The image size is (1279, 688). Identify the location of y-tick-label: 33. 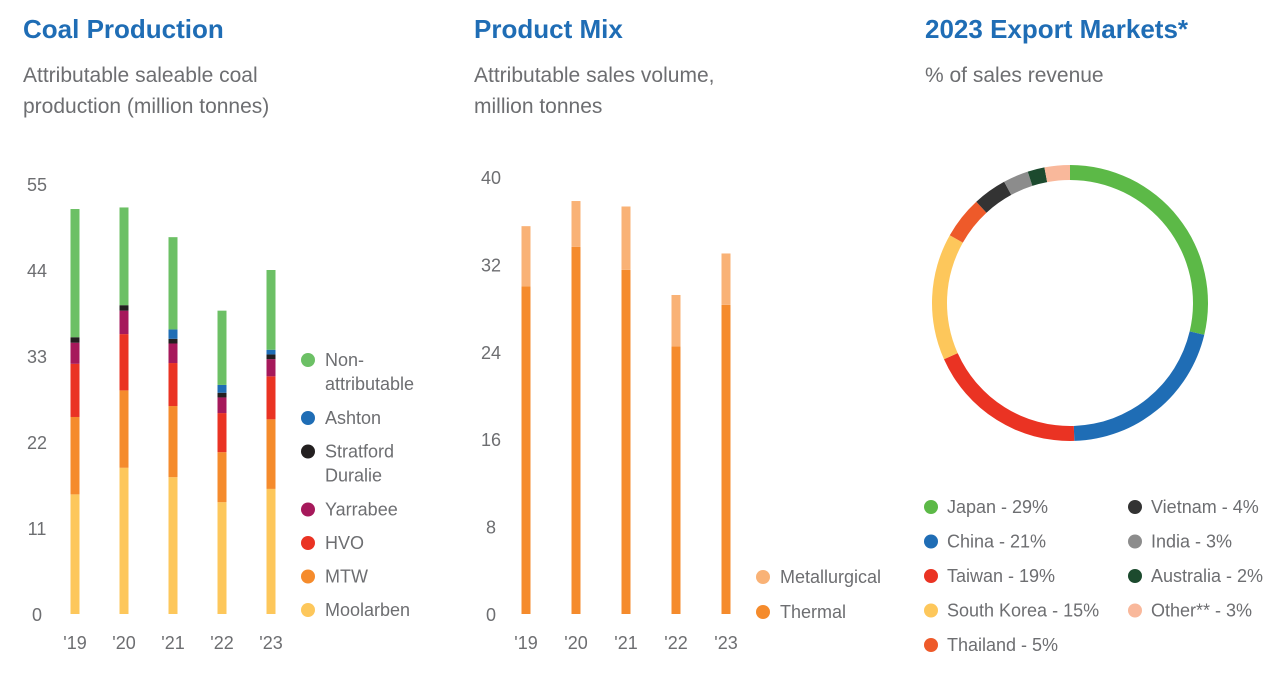
(37, 357).